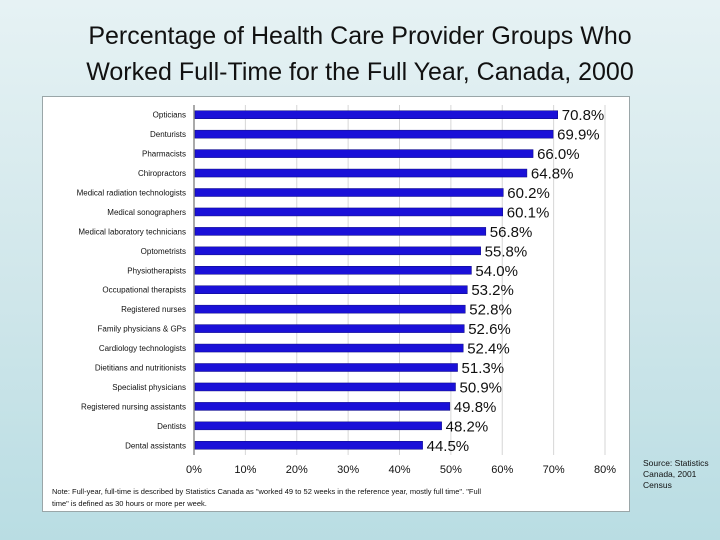  I want to click on category-label: Physiotherapists, so click(156, 270).